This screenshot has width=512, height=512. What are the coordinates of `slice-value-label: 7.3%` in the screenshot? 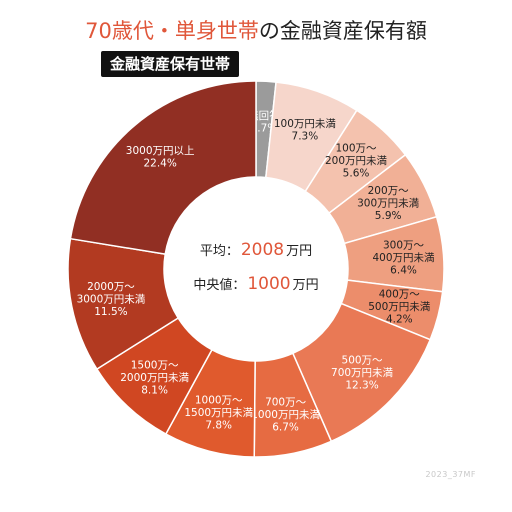 It's located at (305, 137).